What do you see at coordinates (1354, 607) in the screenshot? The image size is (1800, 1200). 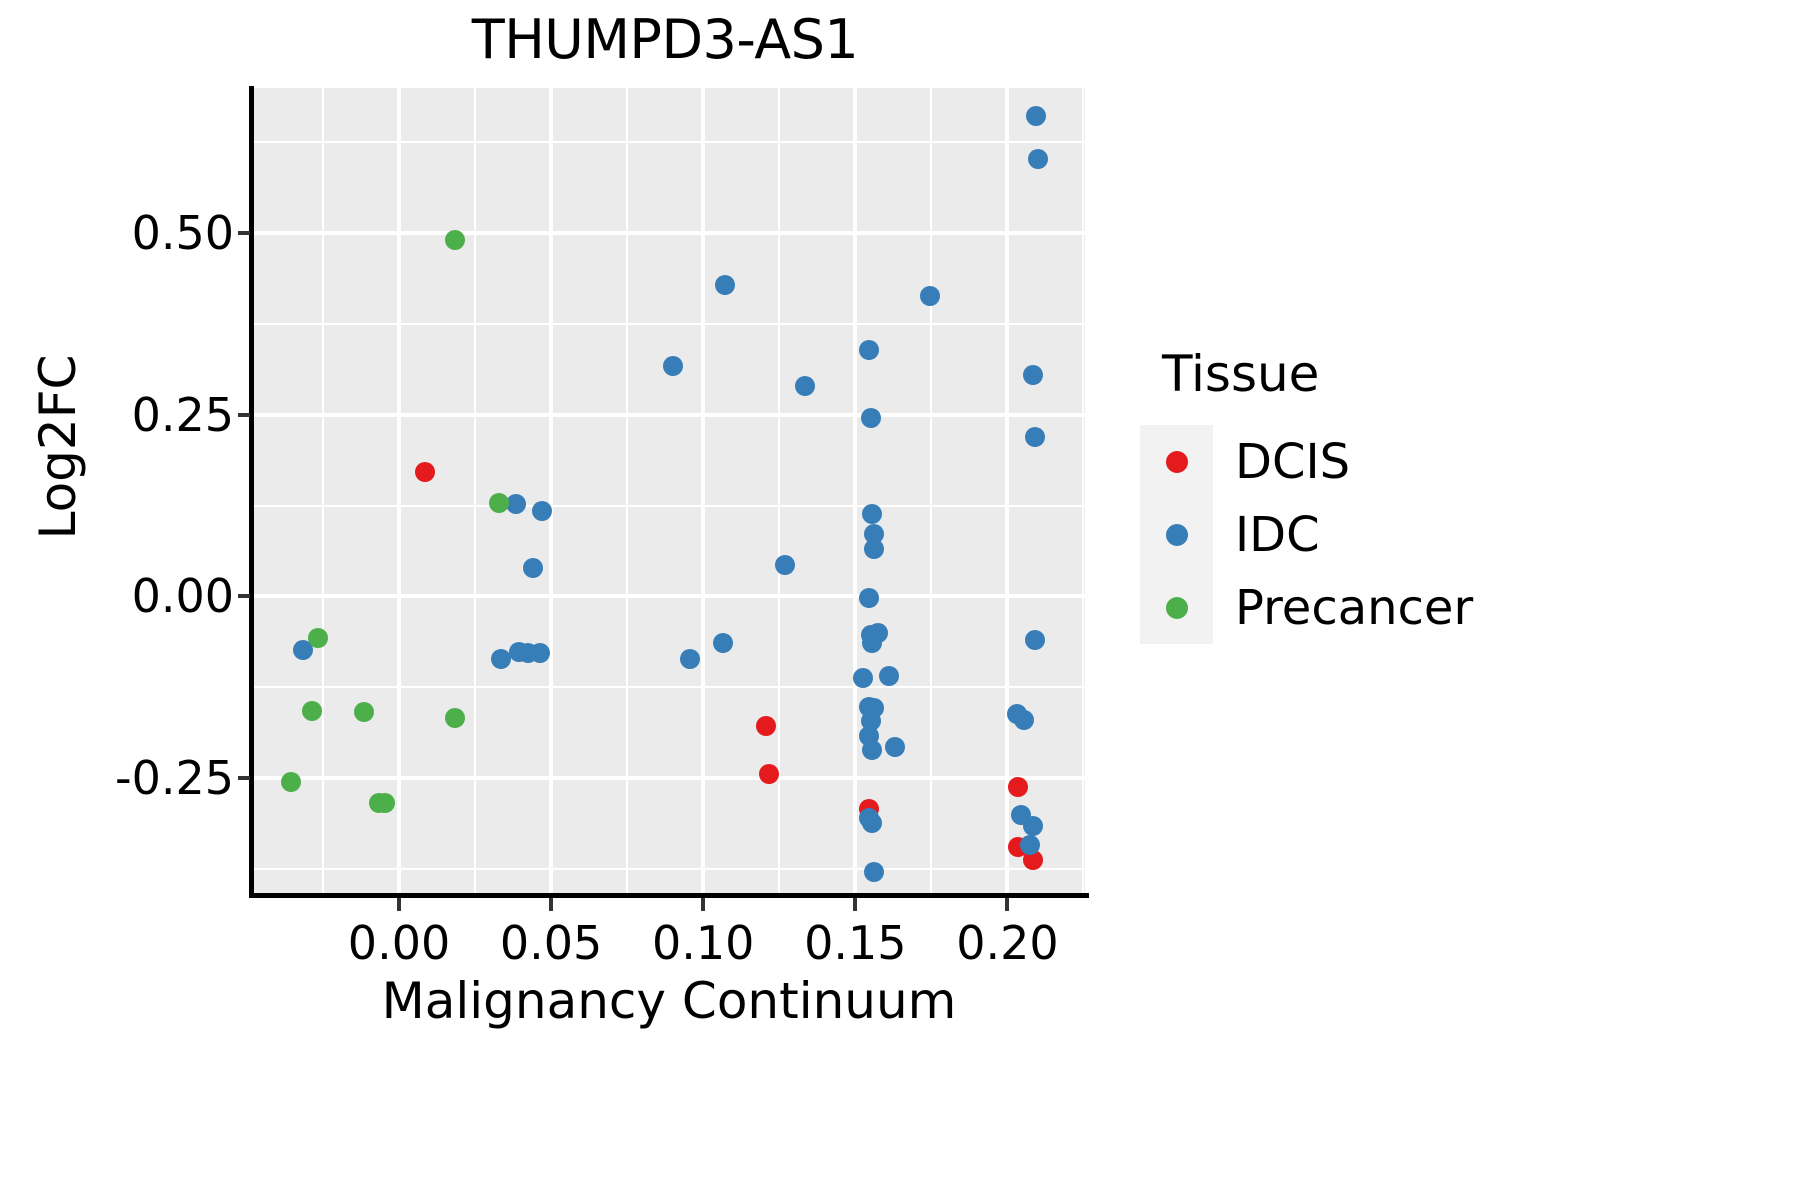 I see `legend-item-label: Precancer` at bounding box center [1354, 607].